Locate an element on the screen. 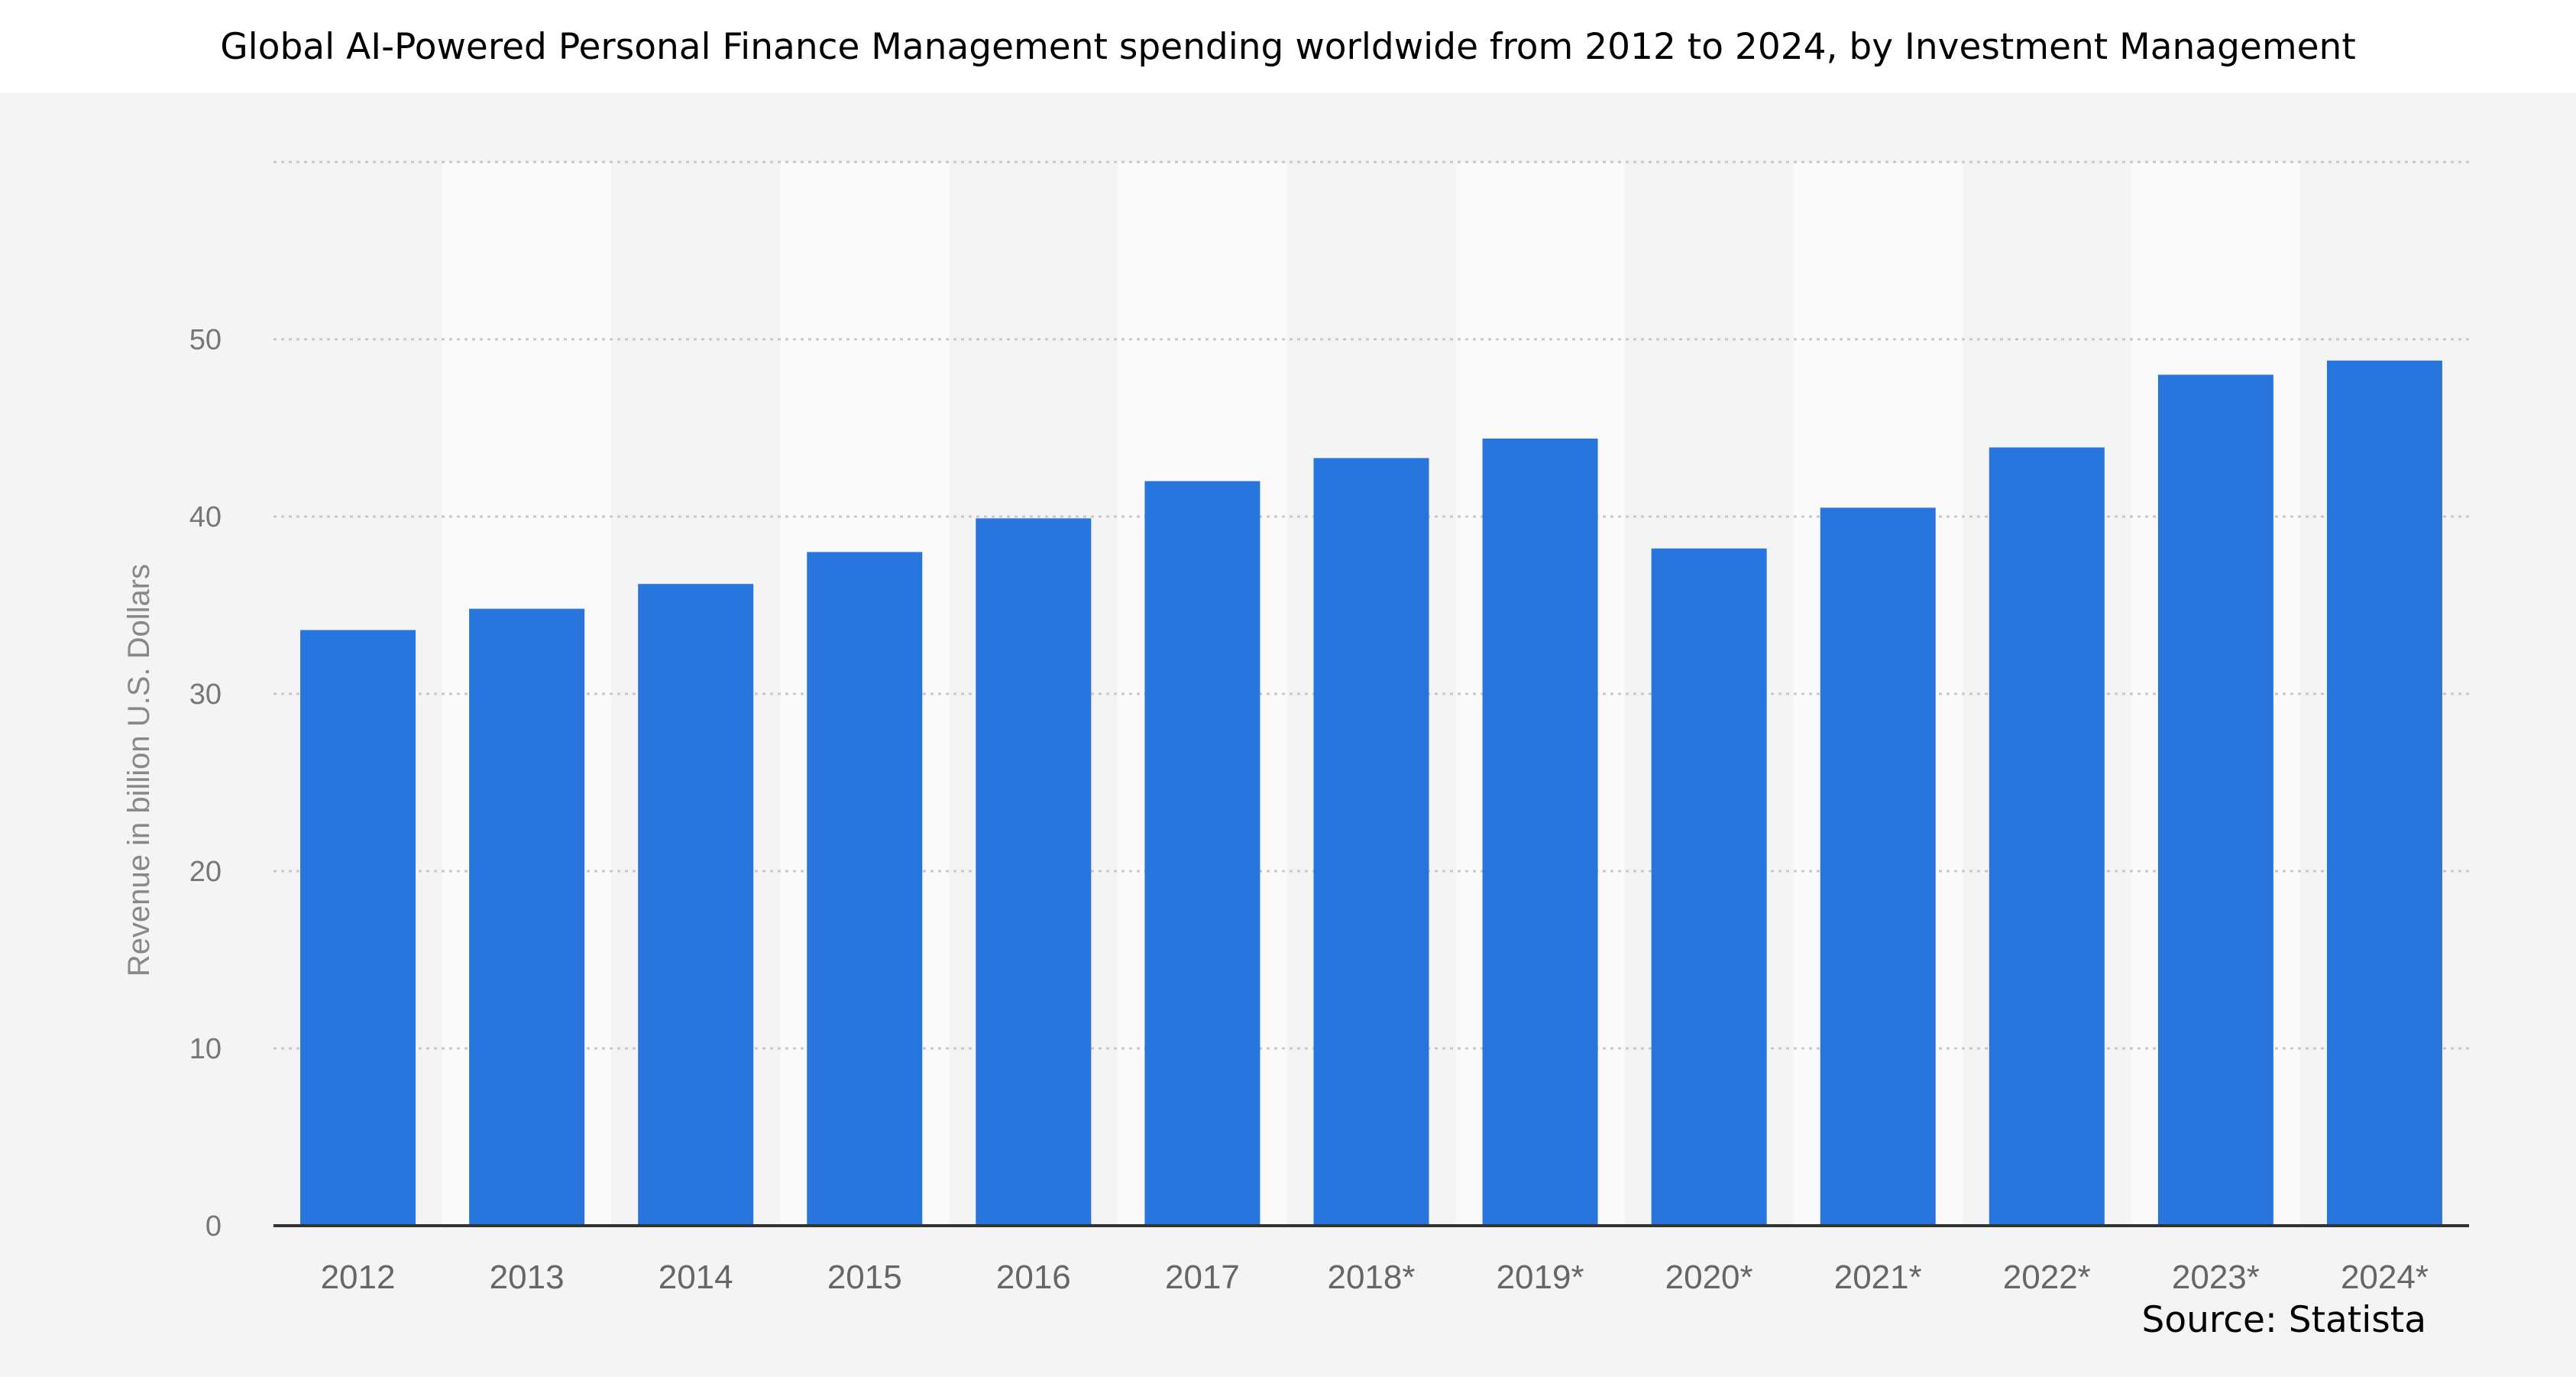  x-tick-label: 2020* is located at coordinates (1709, 1277).